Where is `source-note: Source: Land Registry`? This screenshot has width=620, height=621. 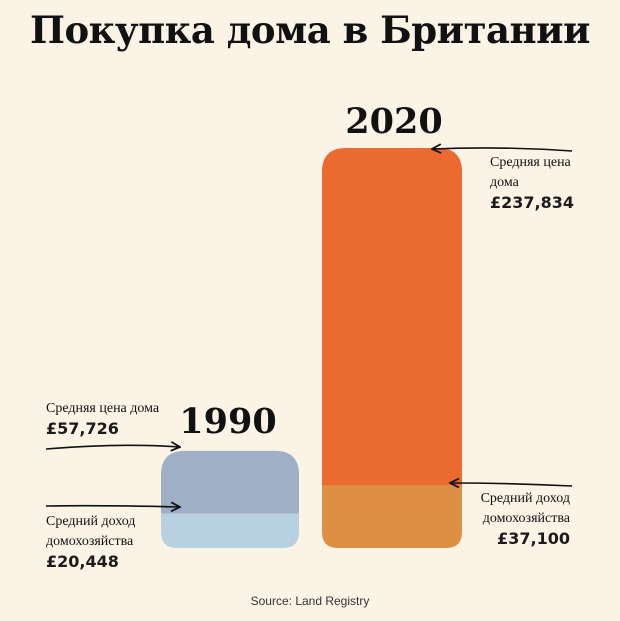
source-note: Source: Land Registry is located at coordinates (310, 601).